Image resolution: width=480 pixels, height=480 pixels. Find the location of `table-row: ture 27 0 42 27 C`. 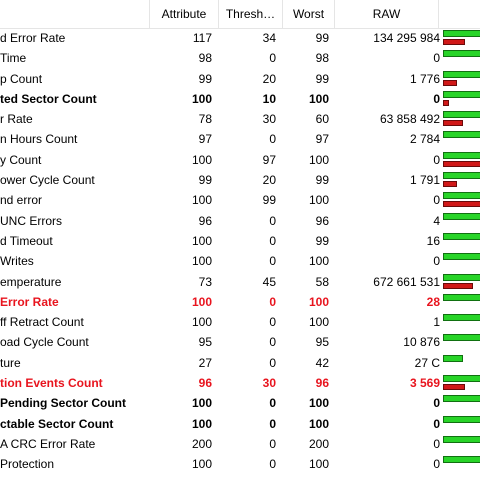

table-row: ture 27 0 42 27 C is located at coordinates (240, 363).